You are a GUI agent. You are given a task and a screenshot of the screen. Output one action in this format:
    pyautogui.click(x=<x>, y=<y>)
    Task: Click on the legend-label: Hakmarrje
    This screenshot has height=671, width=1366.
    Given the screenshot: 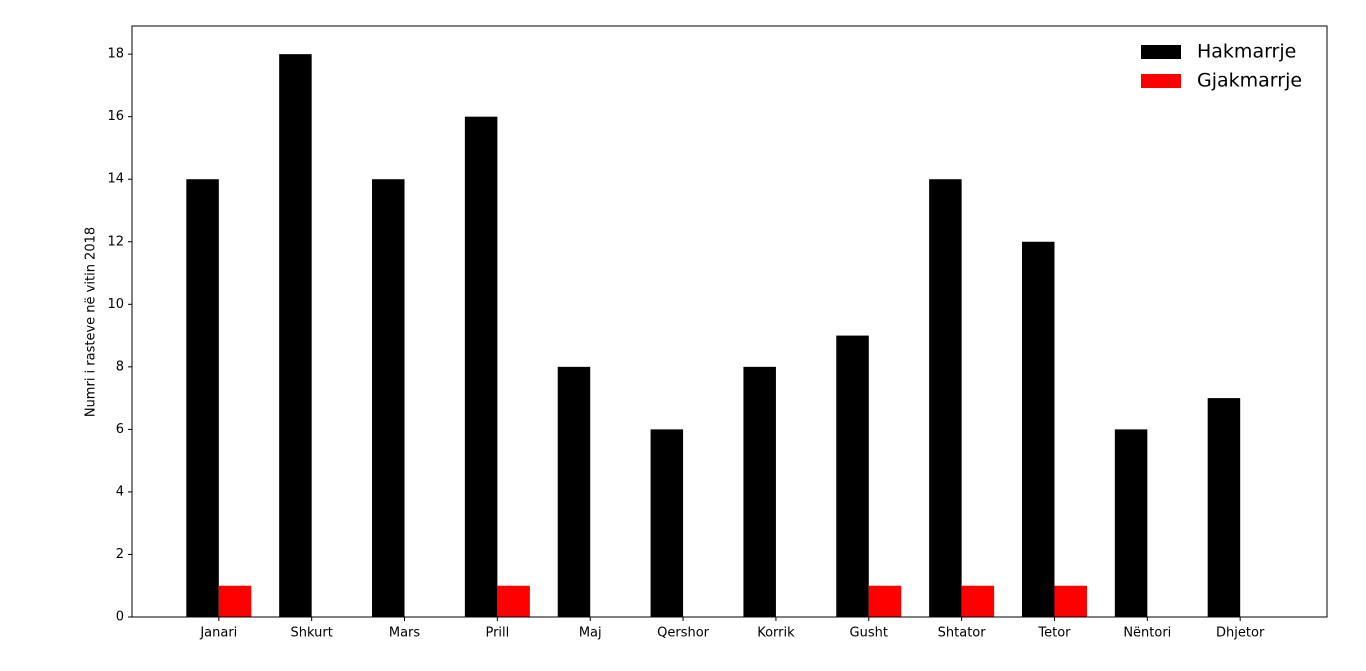 What is the action you would take?
    pyautogui.click(x=1246, y=52)
    